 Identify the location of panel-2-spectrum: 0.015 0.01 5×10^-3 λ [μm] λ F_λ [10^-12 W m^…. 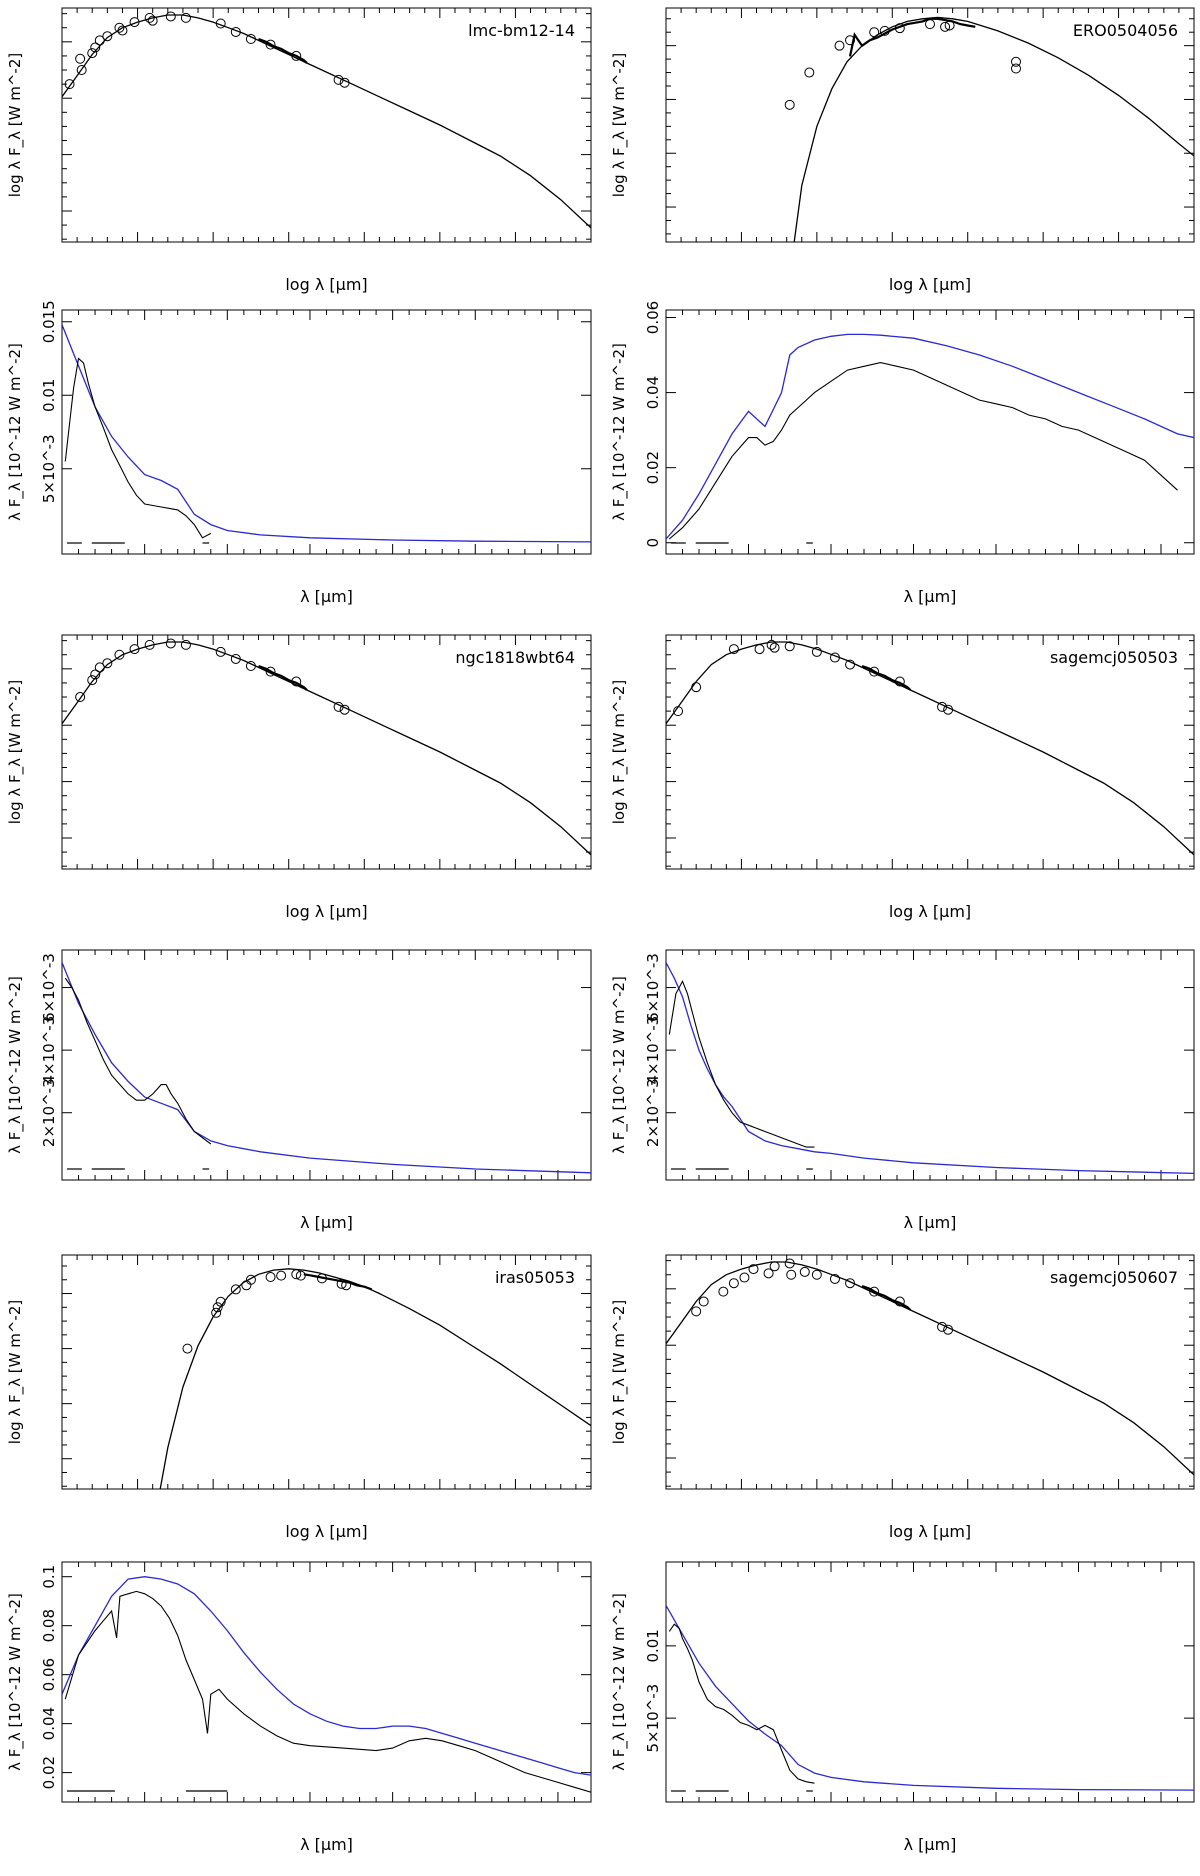
(299, 453).